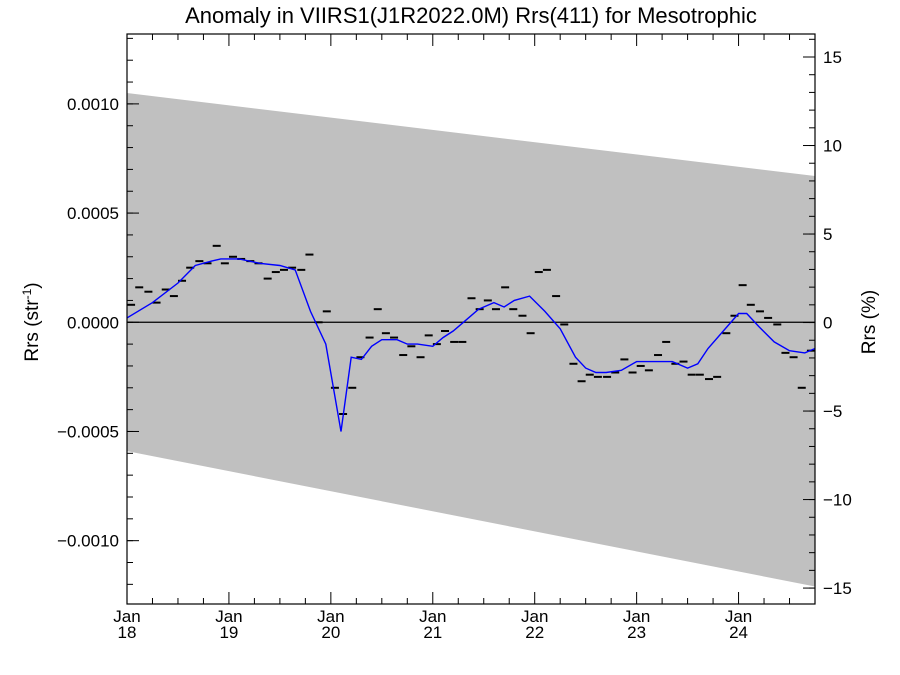 The image size is (900, 675). I want to click on y-tick-label-right: −15, so click(837, 588).